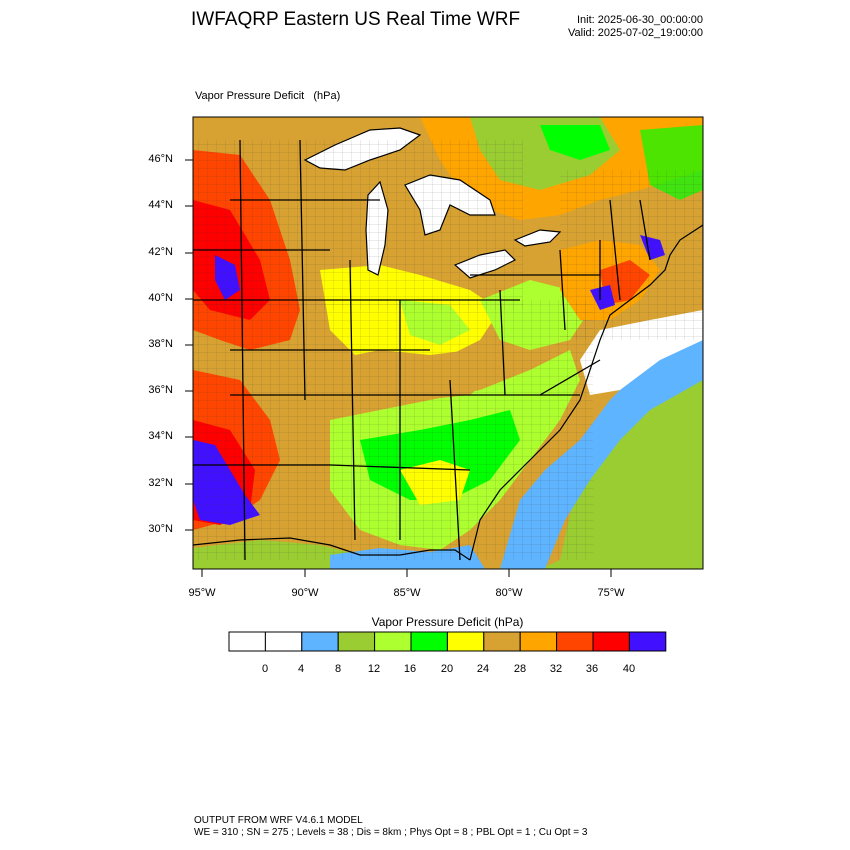  I want to click on colorbar-title: Vapor Pressure Deficit (hPa), so click(447, 622).